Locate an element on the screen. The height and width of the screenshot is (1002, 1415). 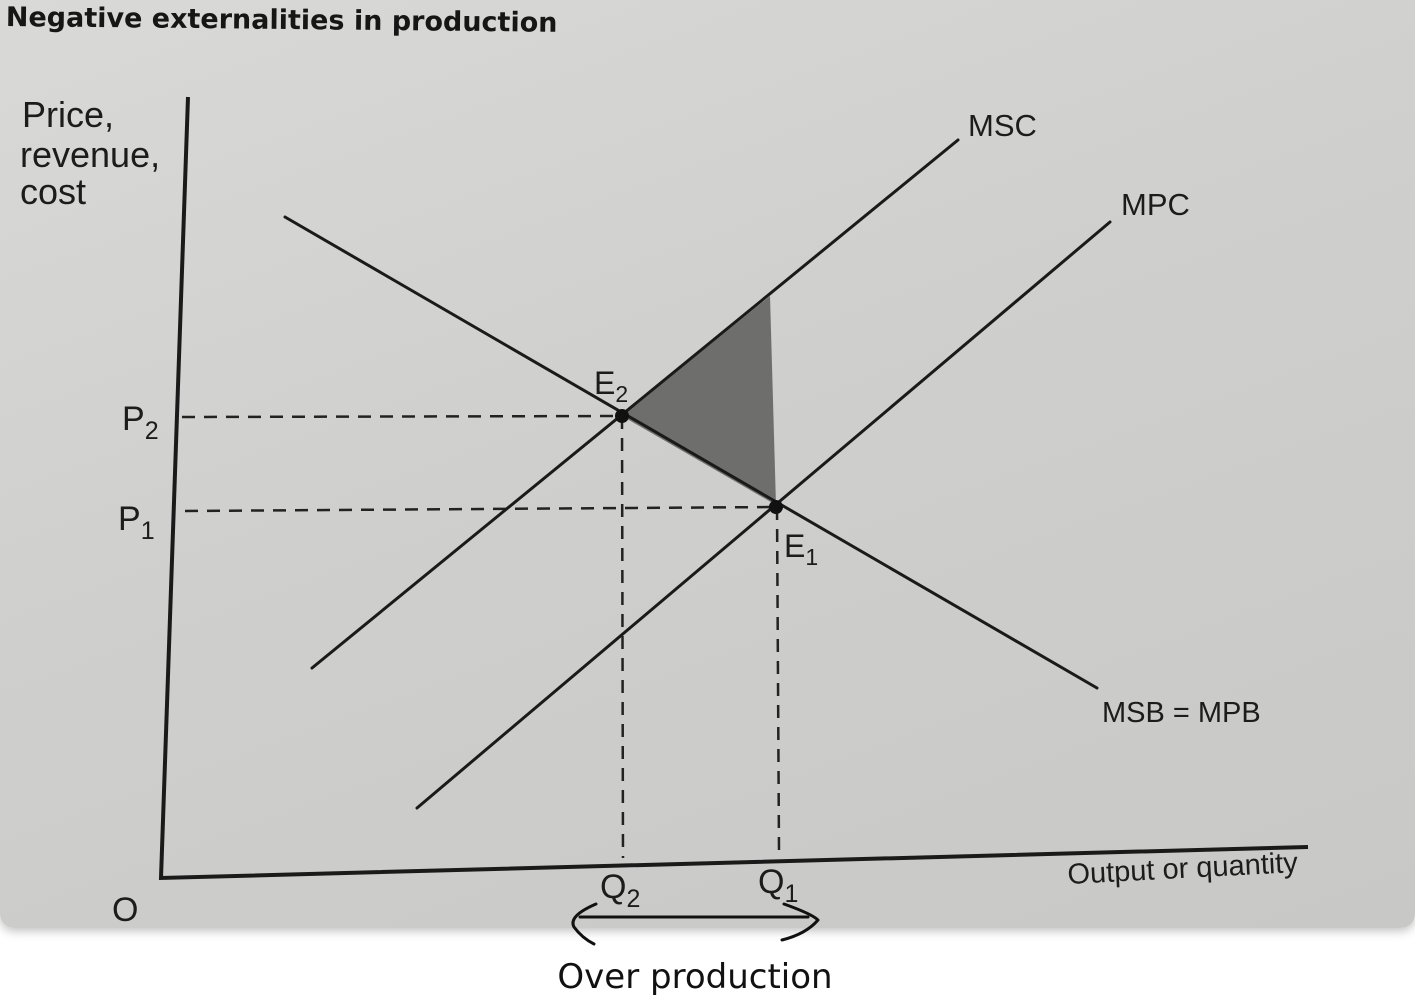
q2-guide-line is located at coordinates (622, 637).